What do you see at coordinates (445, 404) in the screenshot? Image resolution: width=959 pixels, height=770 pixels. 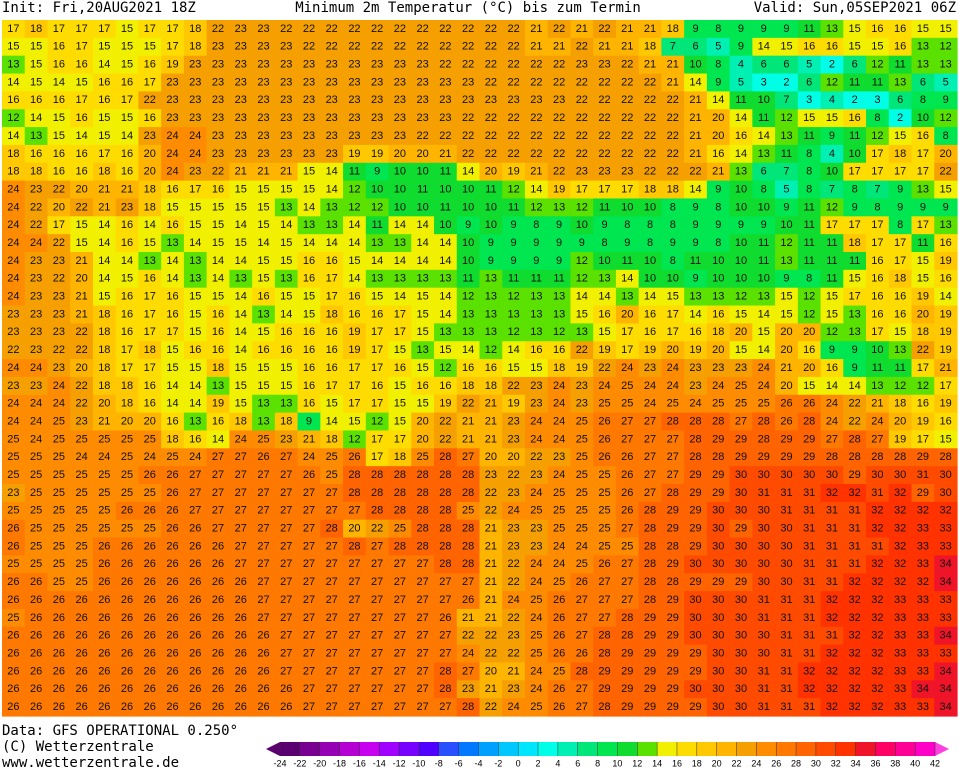 I see `temperature-value: 19` at bounding box center [445, 404].